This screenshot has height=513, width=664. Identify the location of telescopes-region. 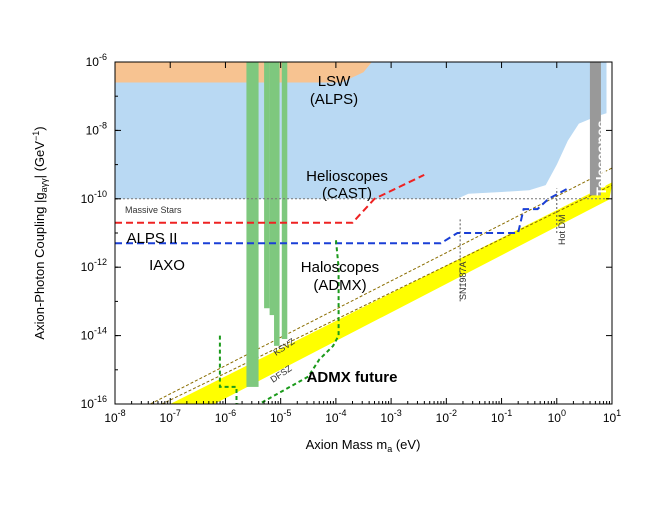
(595, 129).